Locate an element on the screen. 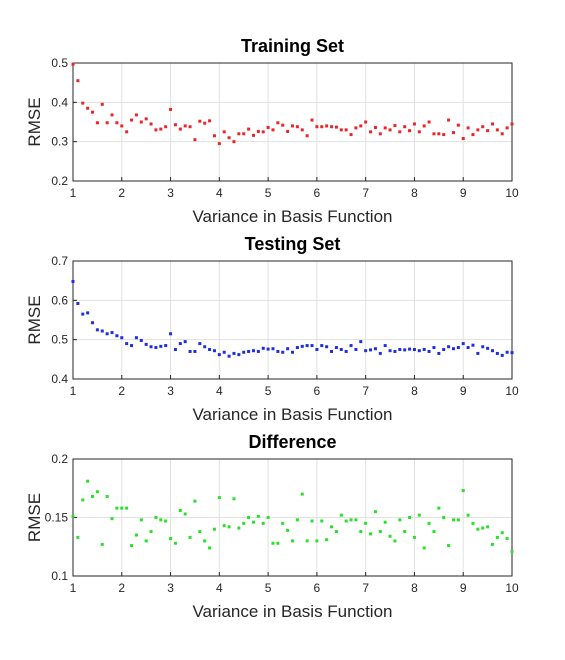 The image size is (565, 660). x-tick-label: 5 is located at coordinates (268, 193).